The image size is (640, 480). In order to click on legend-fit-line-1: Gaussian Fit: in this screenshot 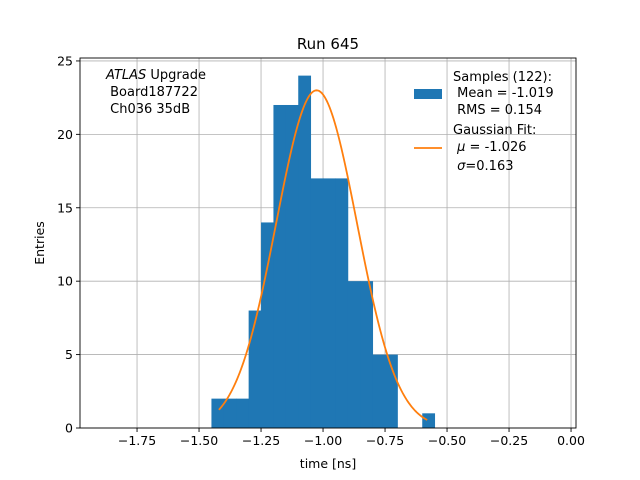, I will do `click(494, 130)`.